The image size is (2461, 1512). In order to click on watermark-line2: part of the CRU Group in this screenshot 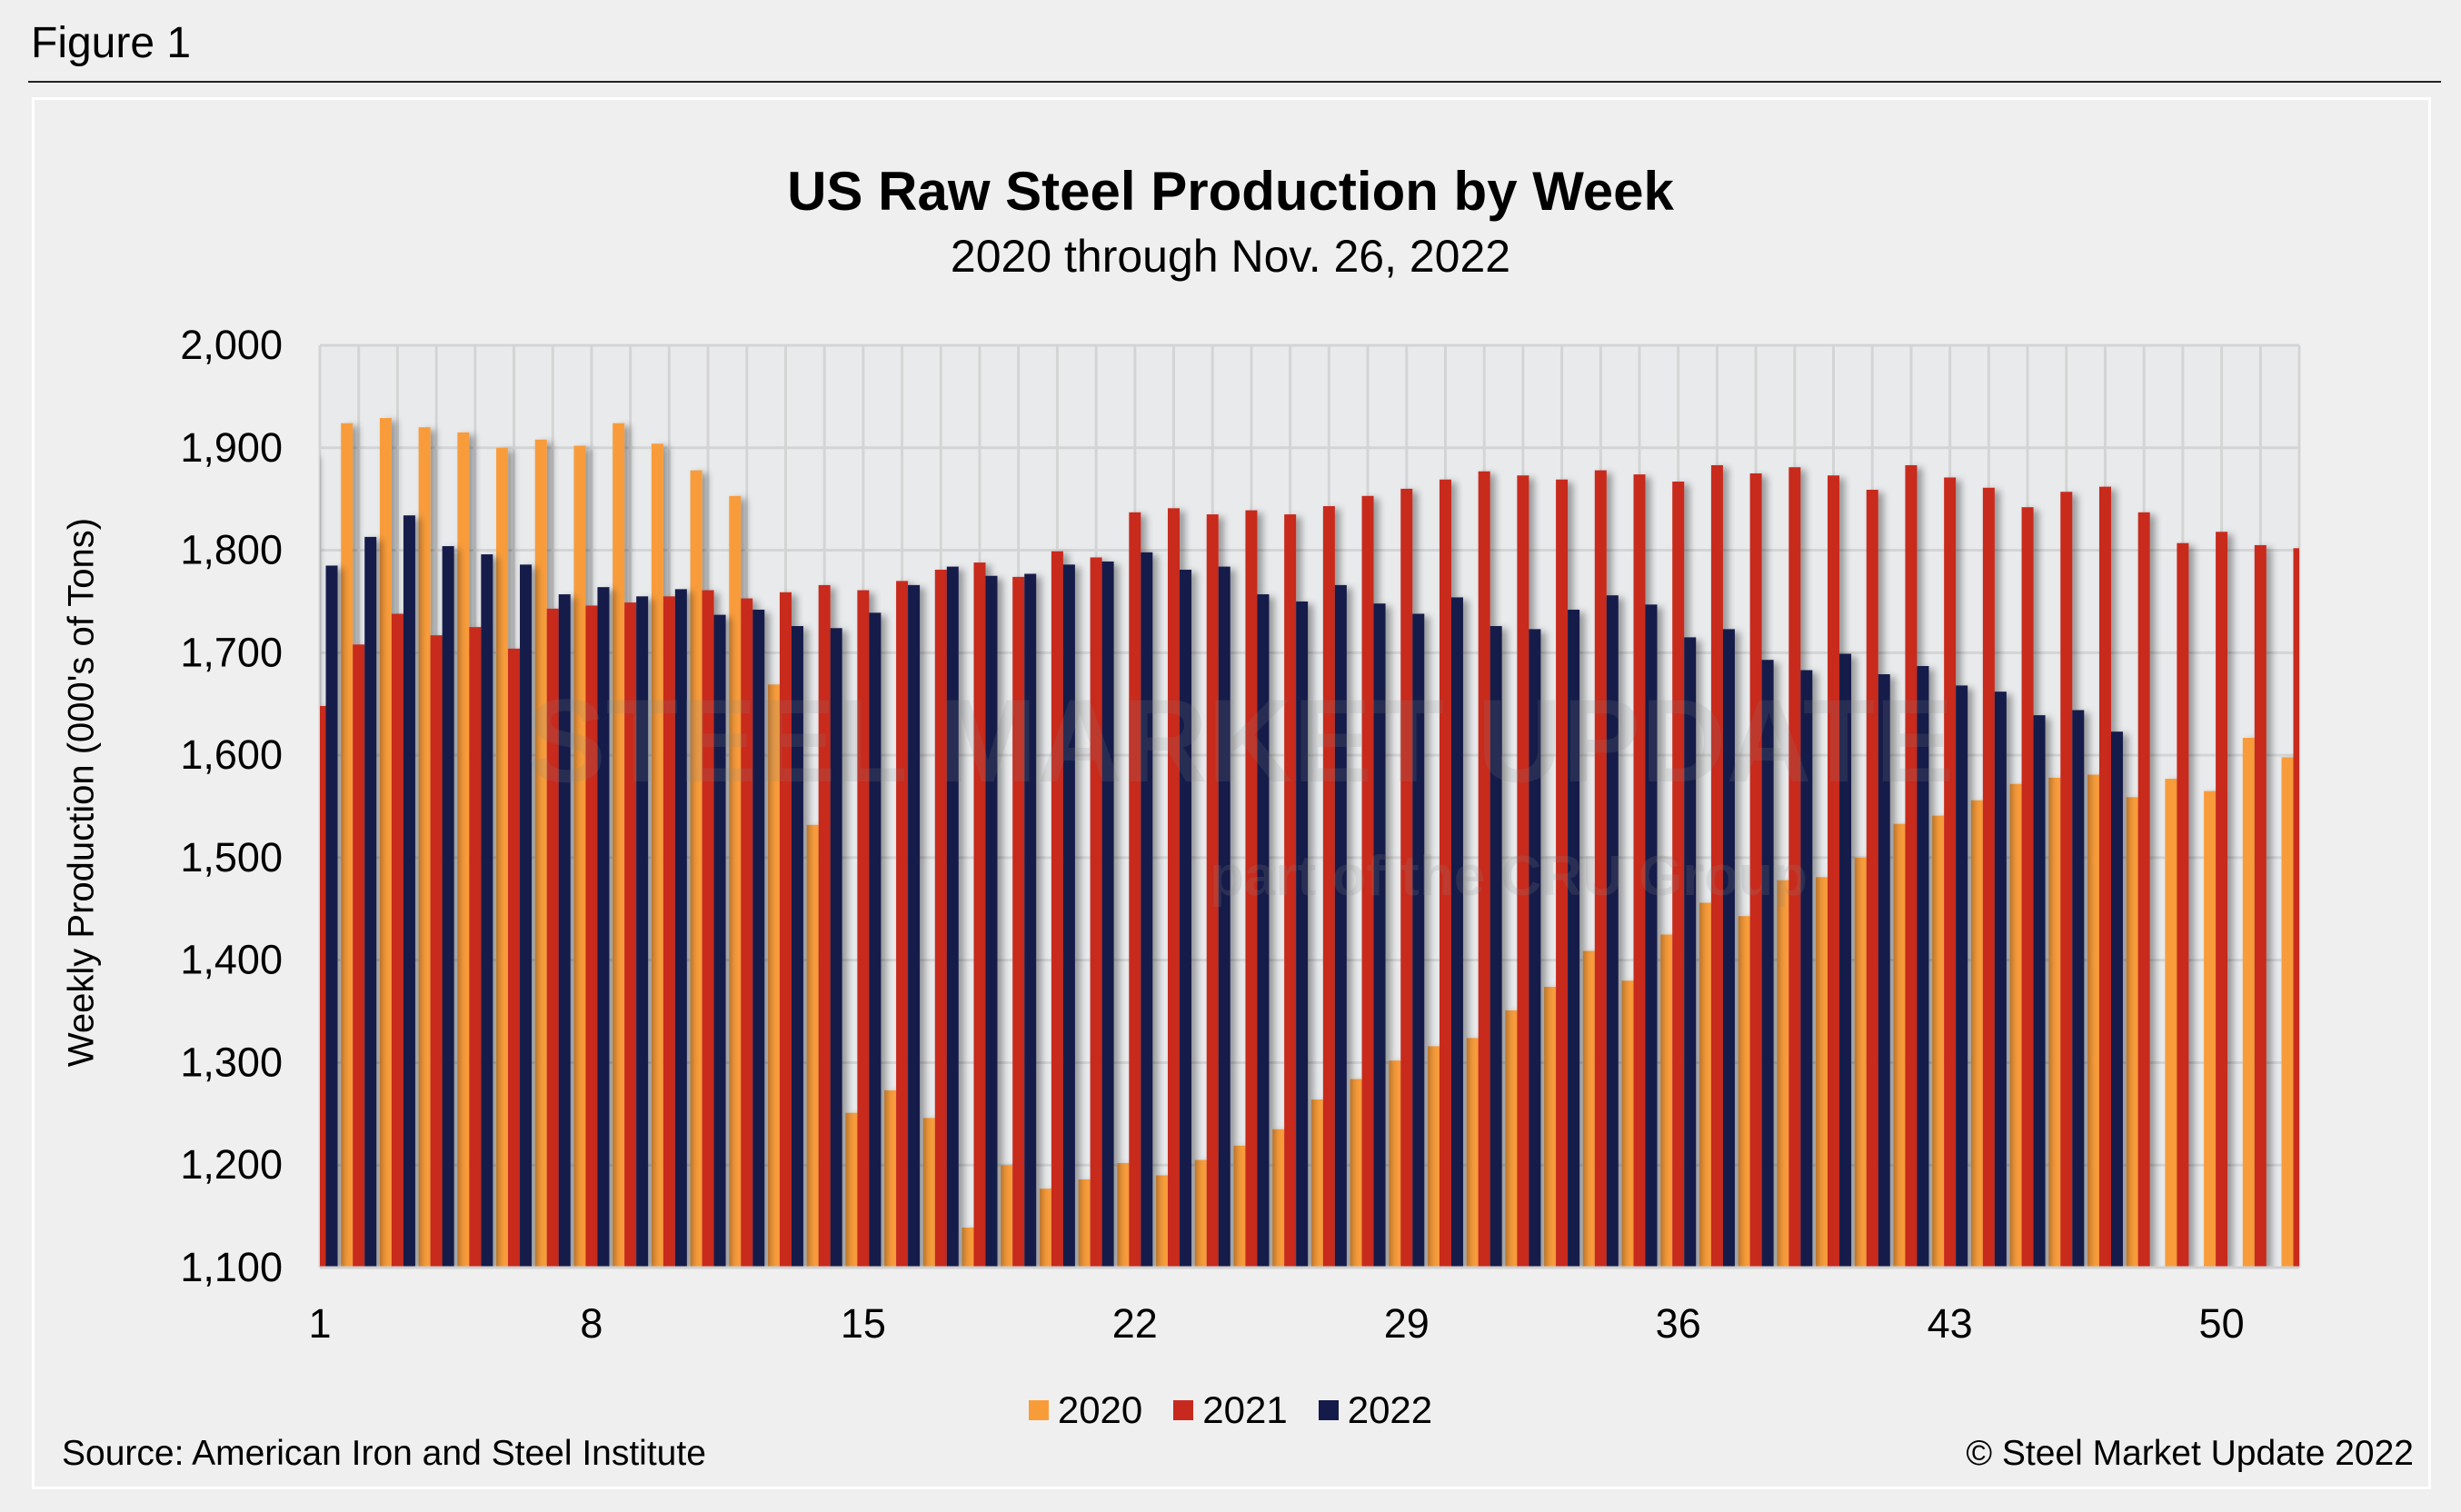, I will do `click(1509, 876)`.